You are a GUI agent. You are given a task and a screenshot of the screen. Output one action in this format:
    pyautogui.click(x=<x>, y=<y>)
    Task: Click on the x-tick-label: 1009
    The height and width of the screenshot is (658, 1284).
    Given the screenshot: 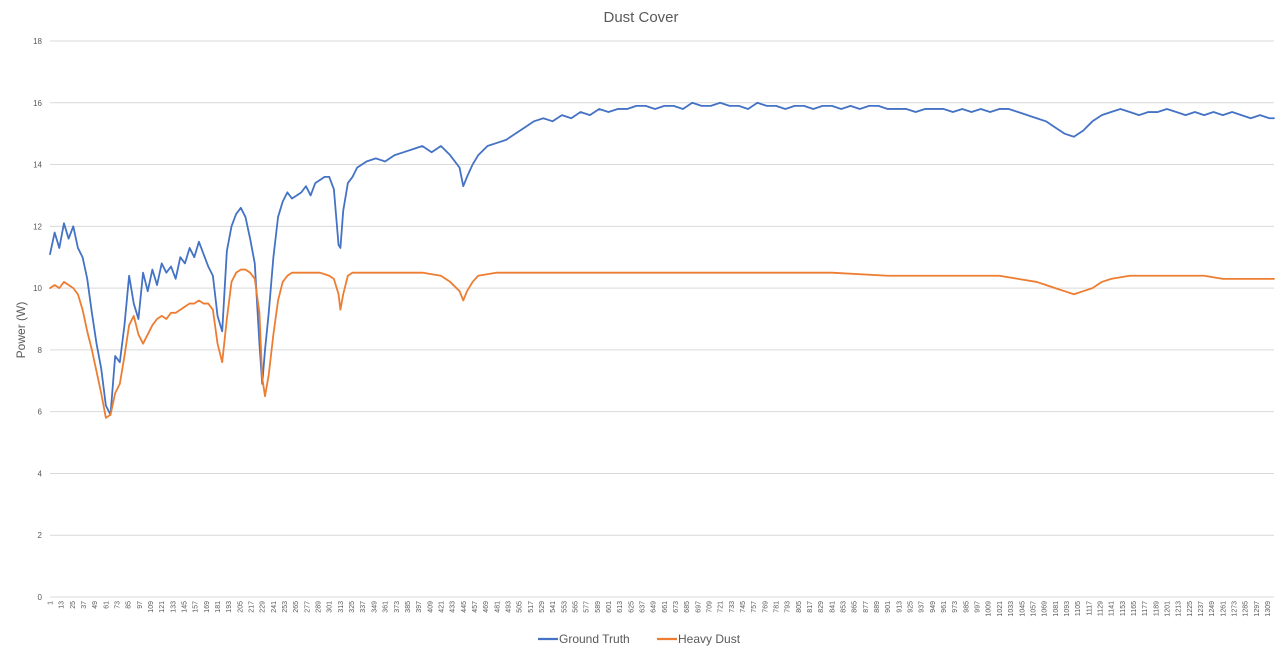 What is the action you would take?
    pyautogui.click(x=989, y=609)
    